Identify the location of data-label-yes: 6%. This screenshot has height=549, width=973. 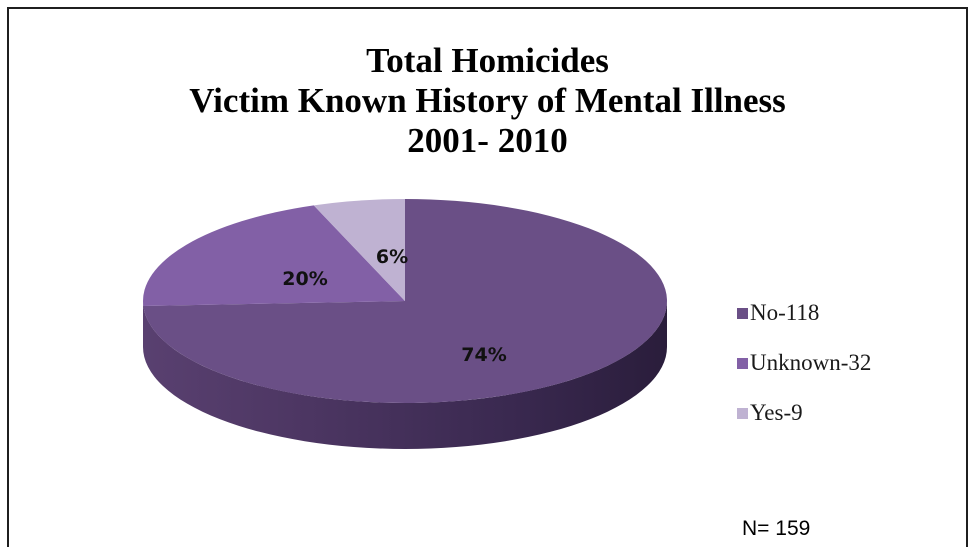
(392, 257).